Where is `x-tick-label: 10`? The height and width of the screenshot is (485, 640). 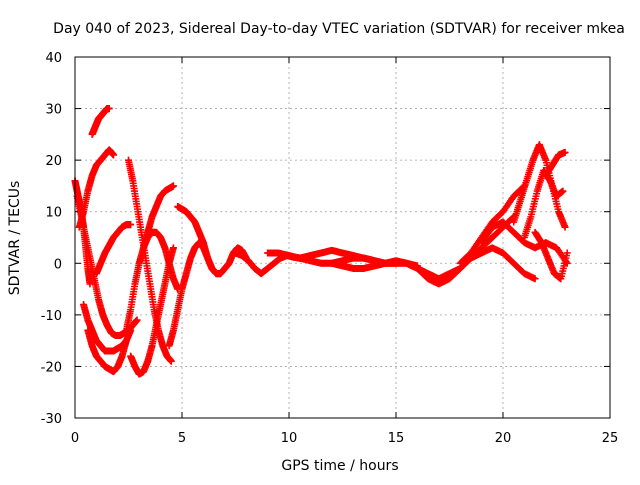 x-tick-label: 10 is located at coordinates (289, 438).